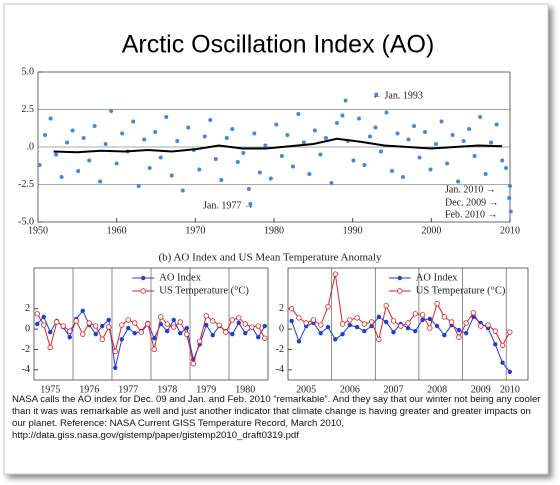 This screenshot has height=485, width=560. I want to click on x-tick-label: 2009, so click(481, 389).